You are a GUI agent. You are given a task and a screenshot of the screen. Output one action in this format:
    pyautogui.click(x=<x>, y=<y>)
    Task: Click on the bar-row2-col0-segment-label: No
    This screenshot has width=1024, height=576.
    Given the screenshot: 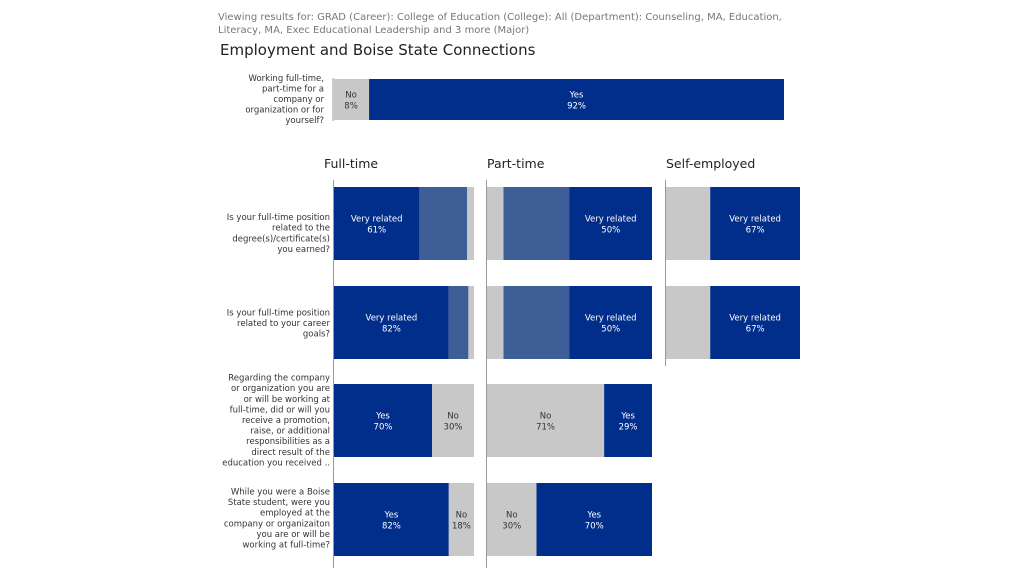 What is the action you would take?
    pyautogui.click(x=453, y=417)
    